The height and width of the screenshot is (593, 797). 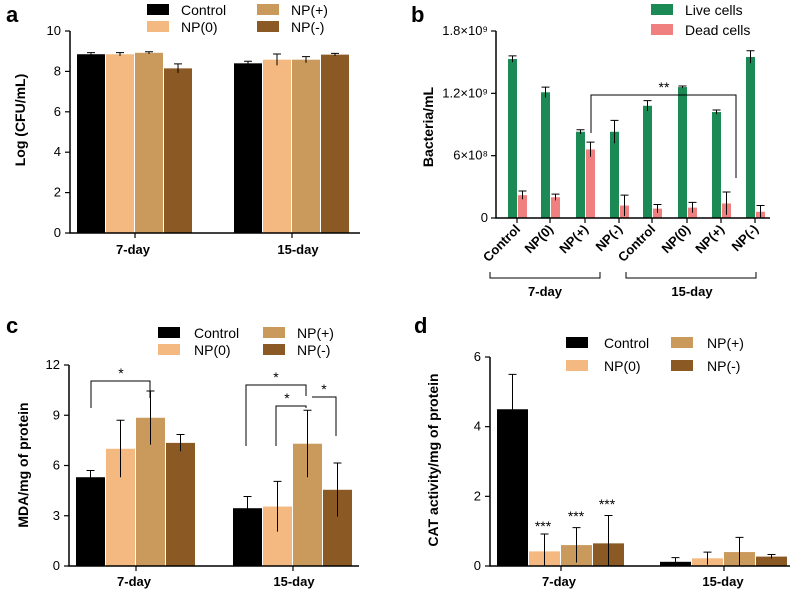 I want to click on bar-control-15-day, so click(x=248, y=148).